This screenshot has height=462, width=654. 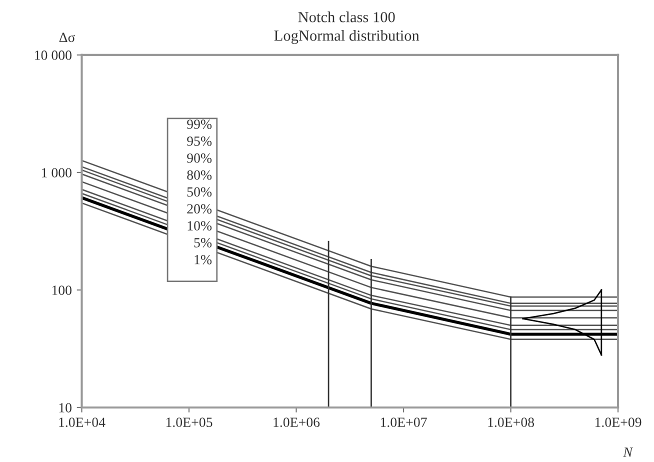 What do you see at coordinates (403, 423) in the screenshot?
I see `x-tick-label: 1.0E+07` at bounding box center [403, 423].